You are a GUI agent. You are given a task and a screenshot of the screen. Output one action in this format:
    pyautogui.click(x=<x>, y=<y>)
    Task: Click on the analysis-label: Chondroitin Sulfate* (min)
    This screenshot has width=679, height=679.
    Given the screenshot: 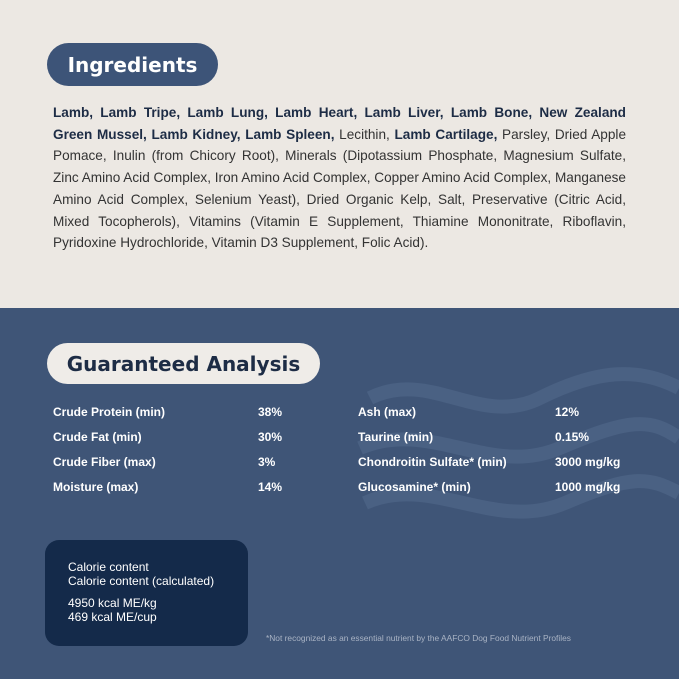 What is the action you would take?
    pyautogui.click(x=432, y=462)
    